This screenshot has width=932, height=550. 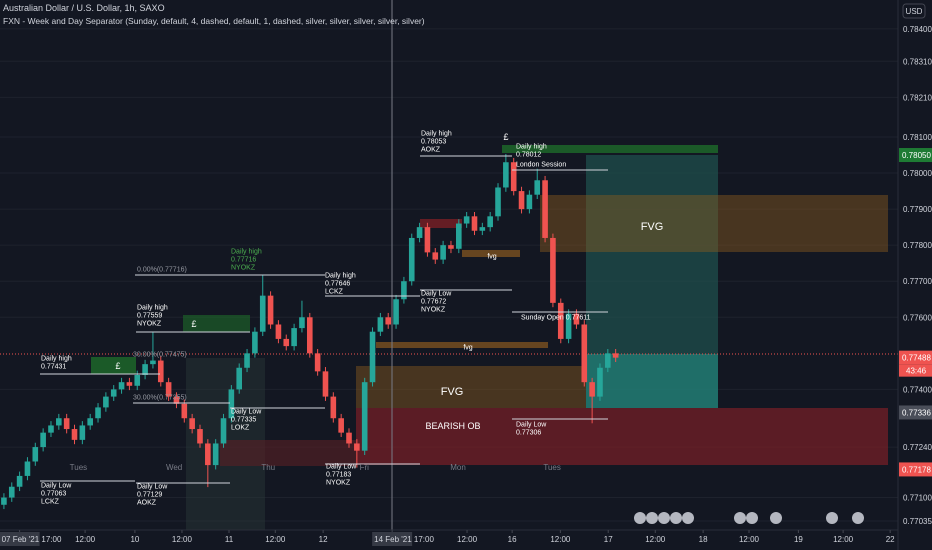 What do you see at coordinates (917, 521) in the screenshot?
I see `y-tick-label: 0.77035` at bounding box center [917, 521].